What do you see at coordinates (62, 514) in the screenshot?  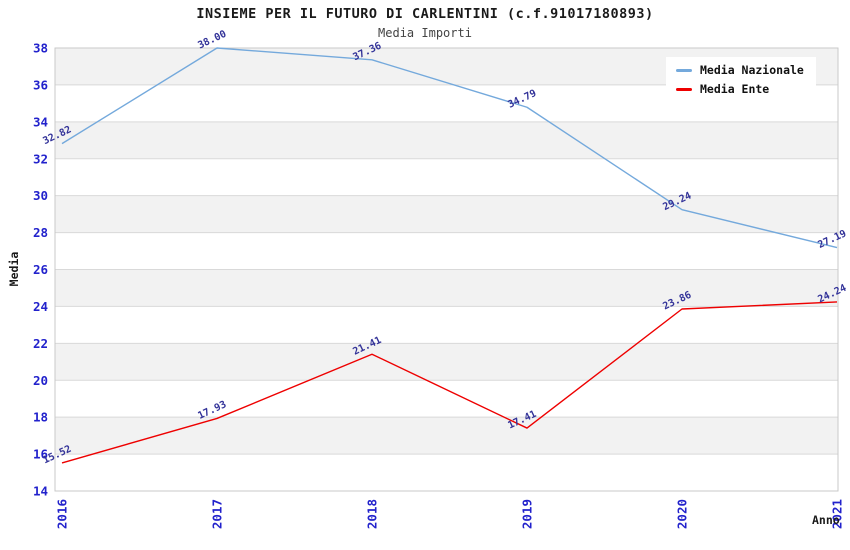 I see `x-tick-label: 2016` at bounding box center [62, 514].